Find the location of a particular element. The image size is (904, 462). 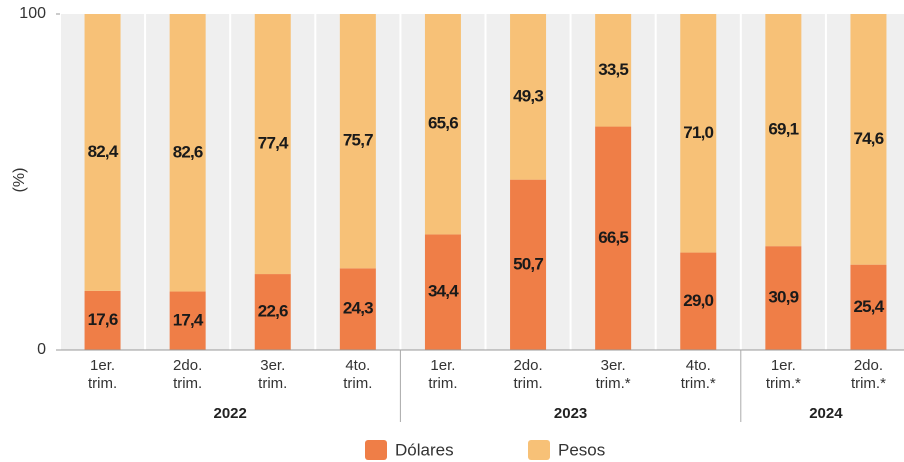

group-label: 2022 is located at coordinates (230, 413).